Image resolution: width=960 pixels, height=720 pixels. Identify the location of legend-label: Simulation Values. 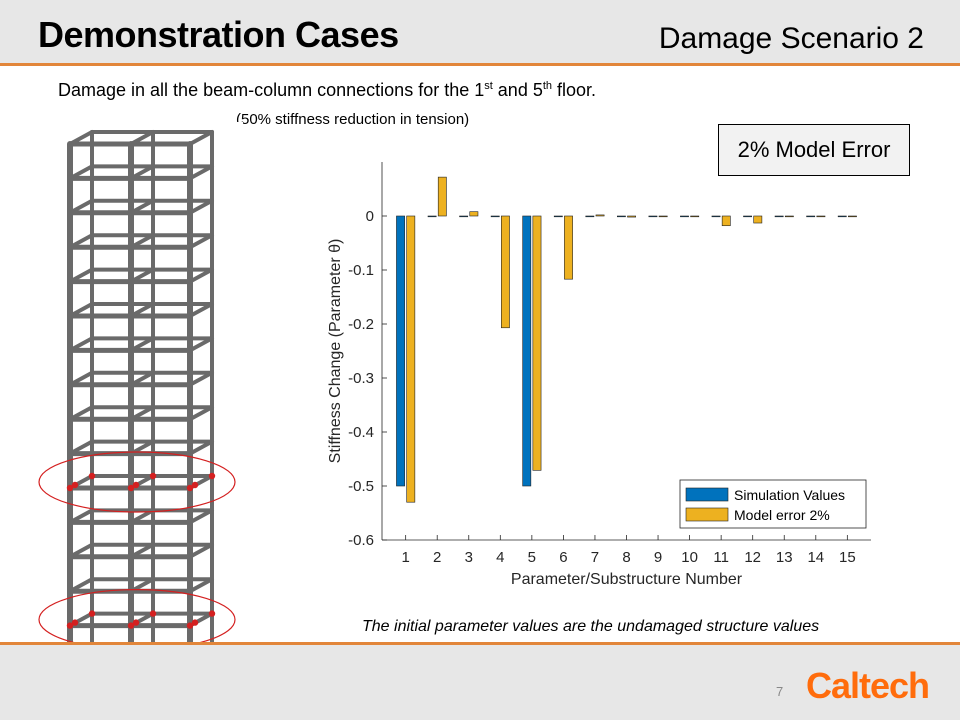
(789, 495).